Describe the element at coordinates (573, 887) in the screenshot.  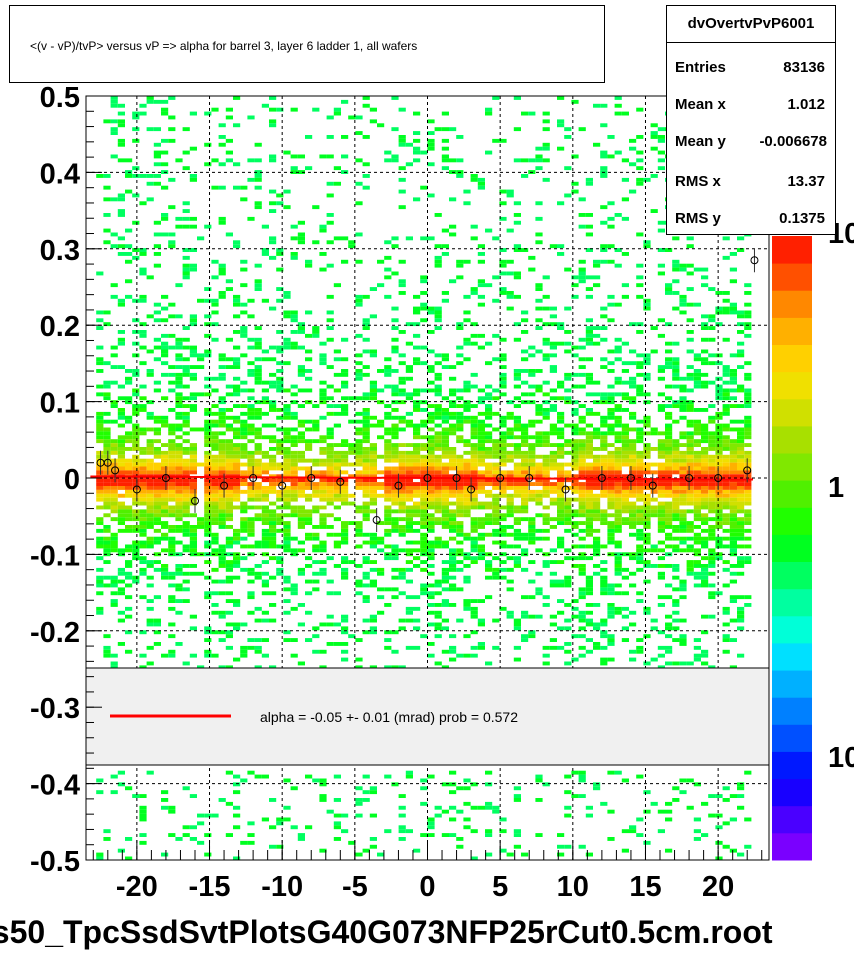
I see `x-tick-label: 10` at that location.